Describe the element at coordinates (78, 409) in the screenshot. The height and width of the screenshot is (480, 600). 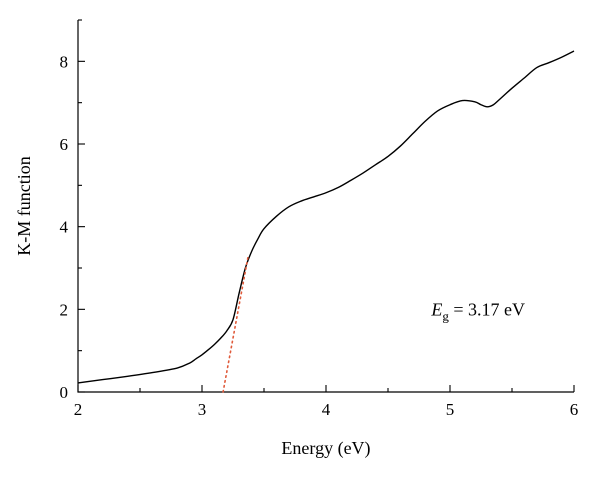
I see `x-tick-label: 2` at that location.